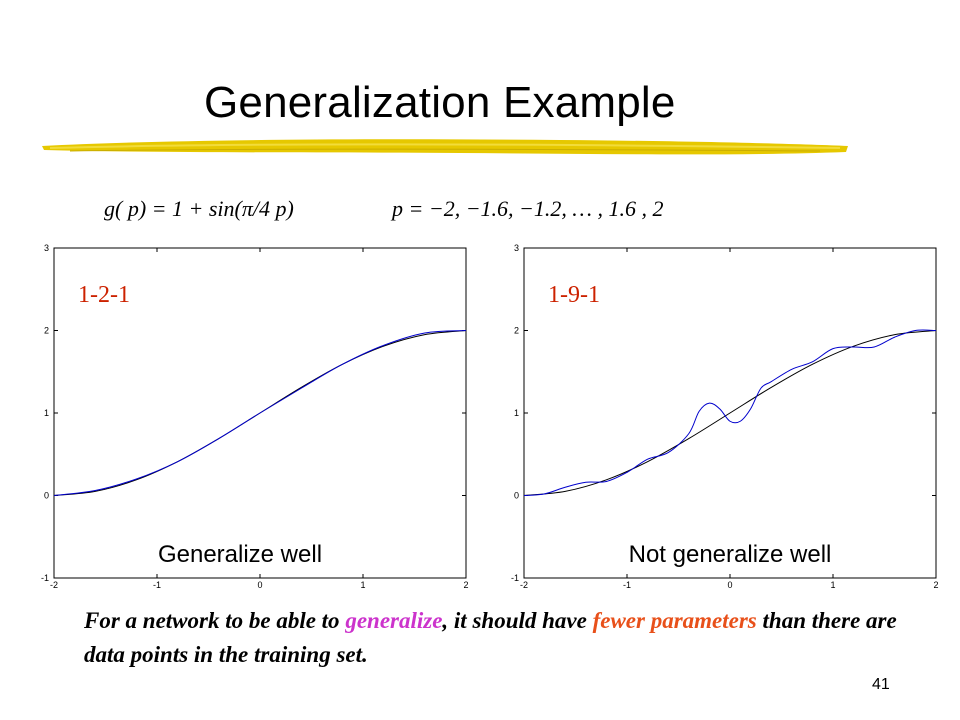  What do you see at coordinates (528, 208) in the screenshot?
I see `formula-p-values: p = −2, −1.6, −1.2, … , 1.6 , 2` at bounding box center [528, 208].